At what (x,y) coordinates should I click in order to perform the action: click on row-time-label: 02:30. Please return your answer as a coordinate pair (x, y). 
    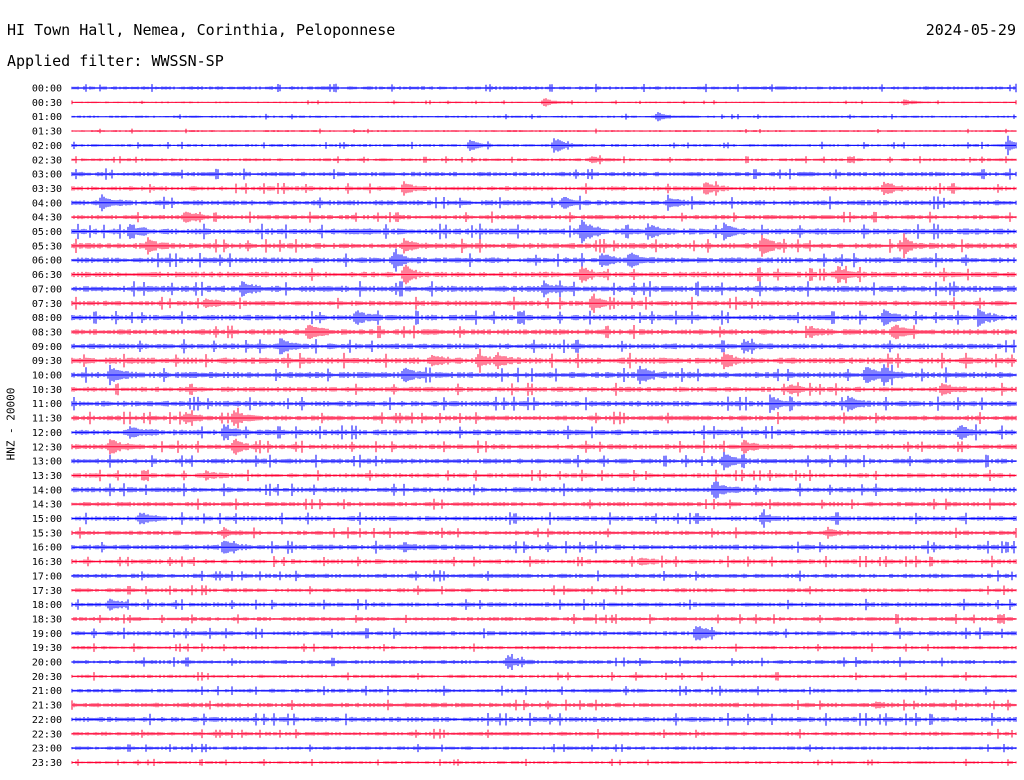
    Looking at the image, I should click on (47, 160).